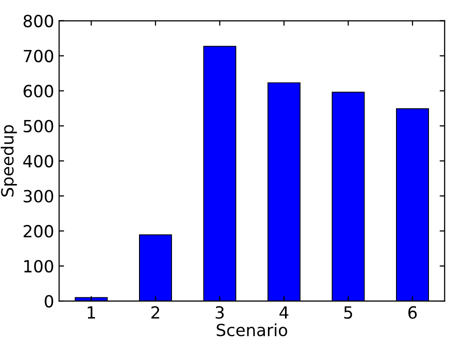 The image size is (473, 346). I want to click on x-tick-label: 3, so click(220, 312).